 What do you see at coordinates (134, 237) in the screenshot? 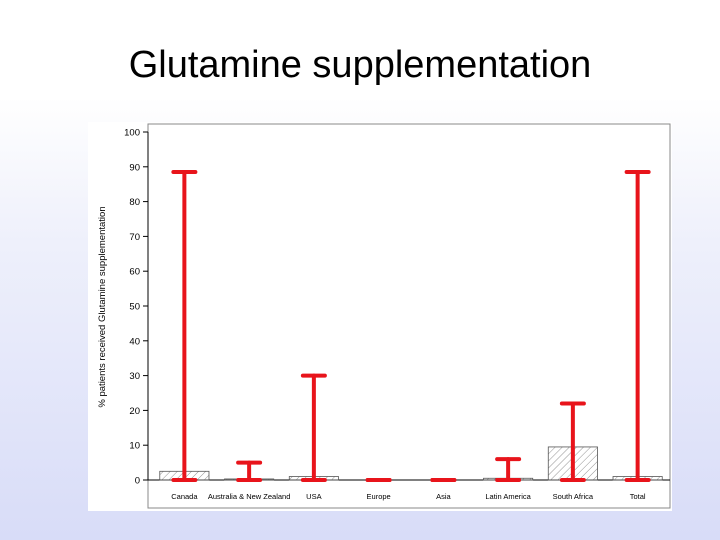
I see `y-tick-label: 70` at bounding box center [134, 237].